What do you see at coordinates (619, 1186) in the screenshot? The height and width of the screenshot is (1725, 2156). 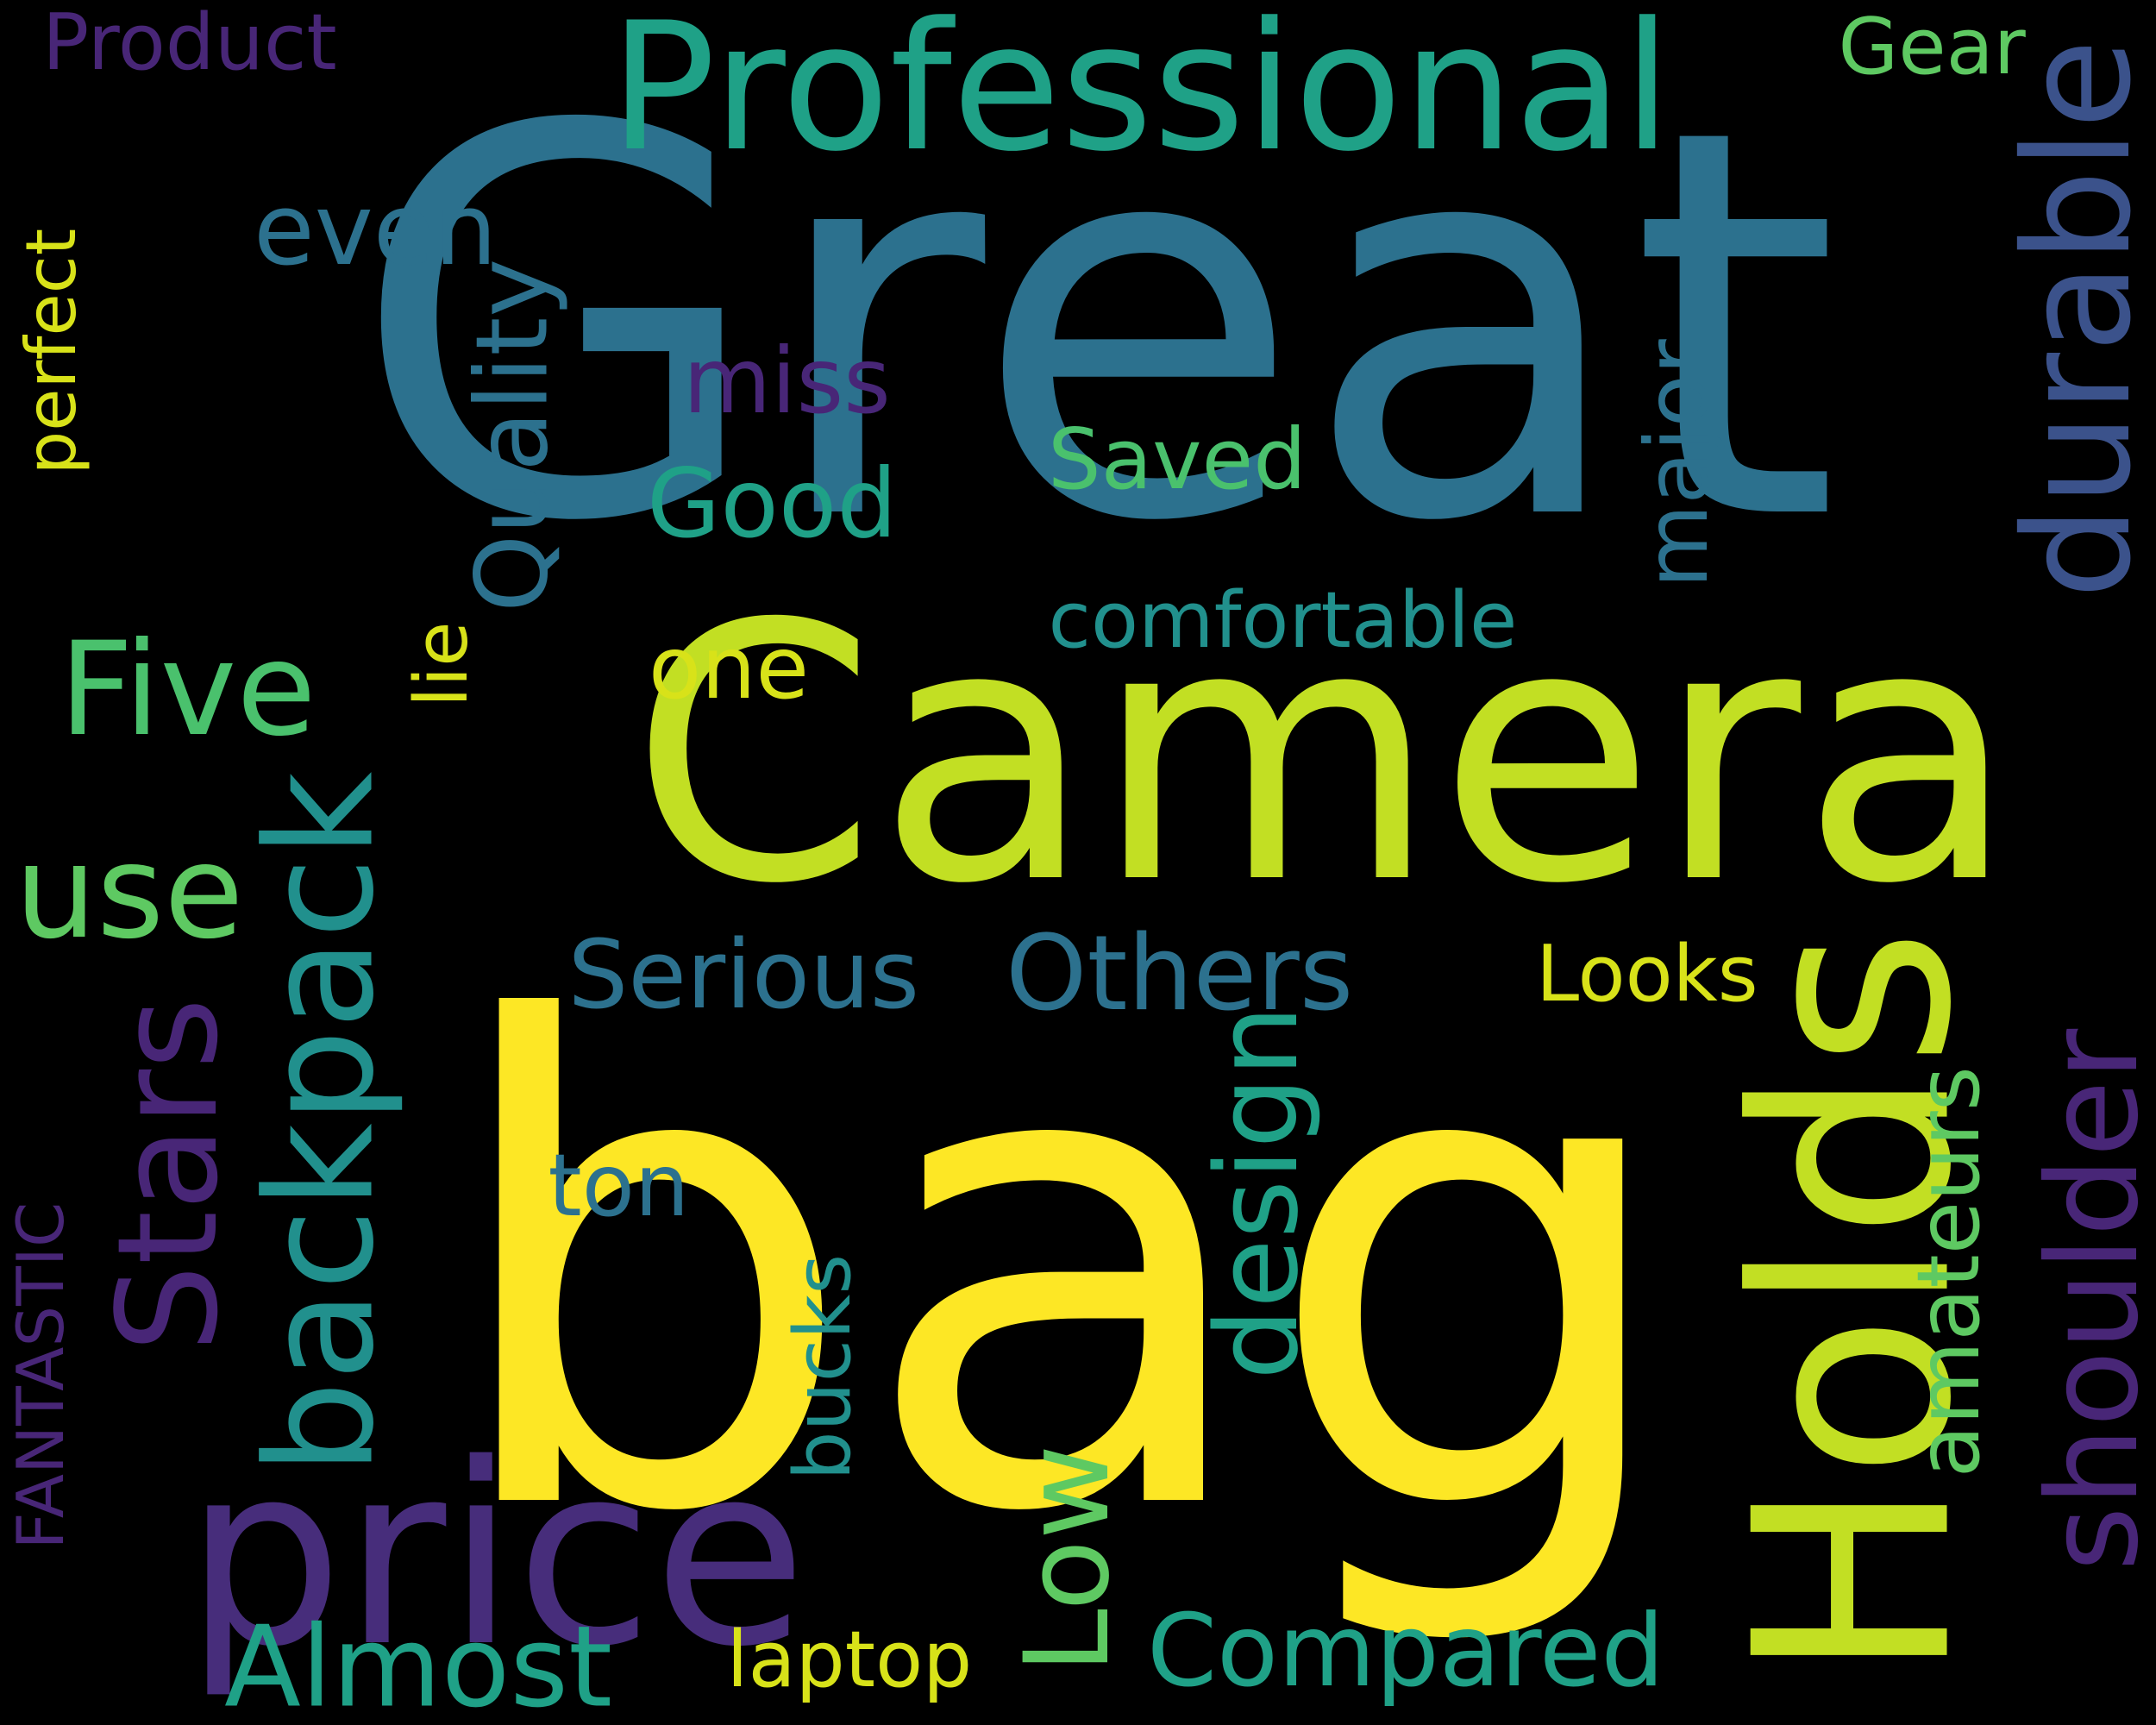 I see `word-ton: ton` at bounding box center [619, 1186].